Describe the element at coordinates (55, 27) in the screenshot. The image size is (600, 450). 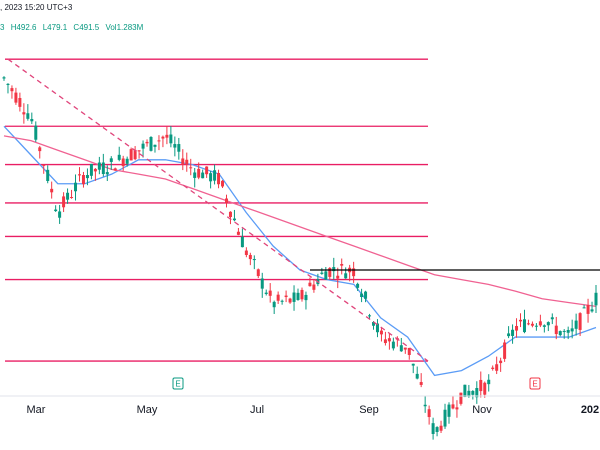
I see `low-value: L479.1` at that location.